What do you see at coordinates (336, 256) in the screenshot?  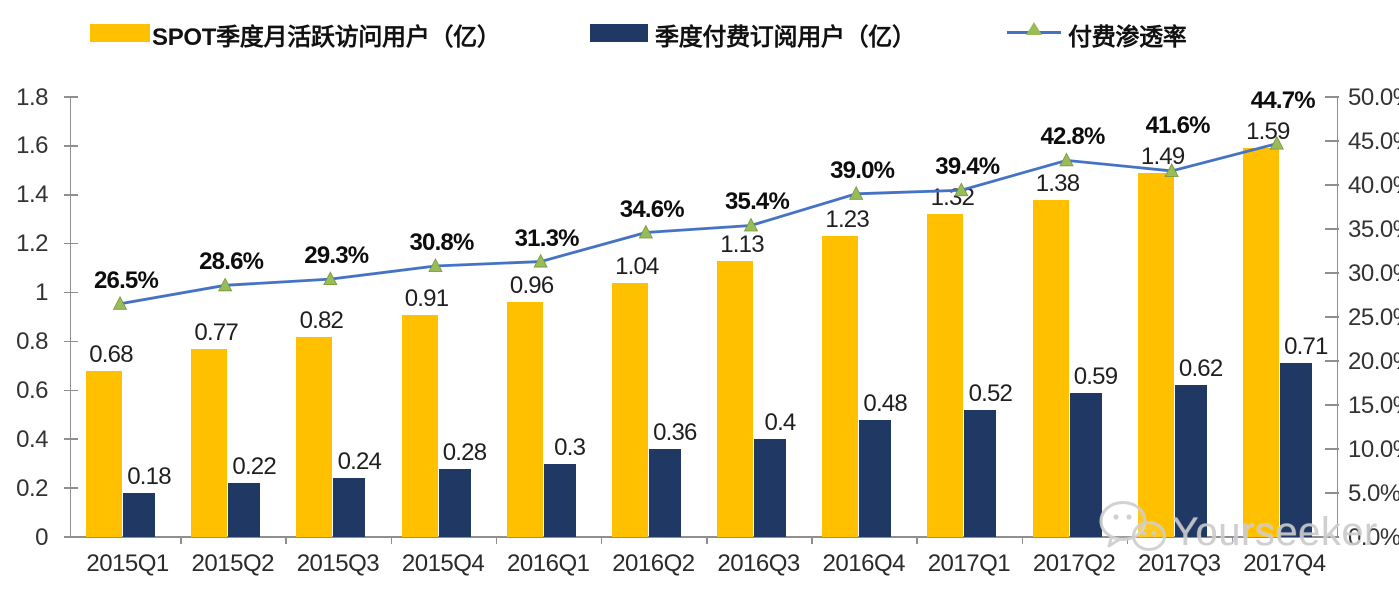 I see `penetration-label: 29.3%` at bounding box center [336, 256].